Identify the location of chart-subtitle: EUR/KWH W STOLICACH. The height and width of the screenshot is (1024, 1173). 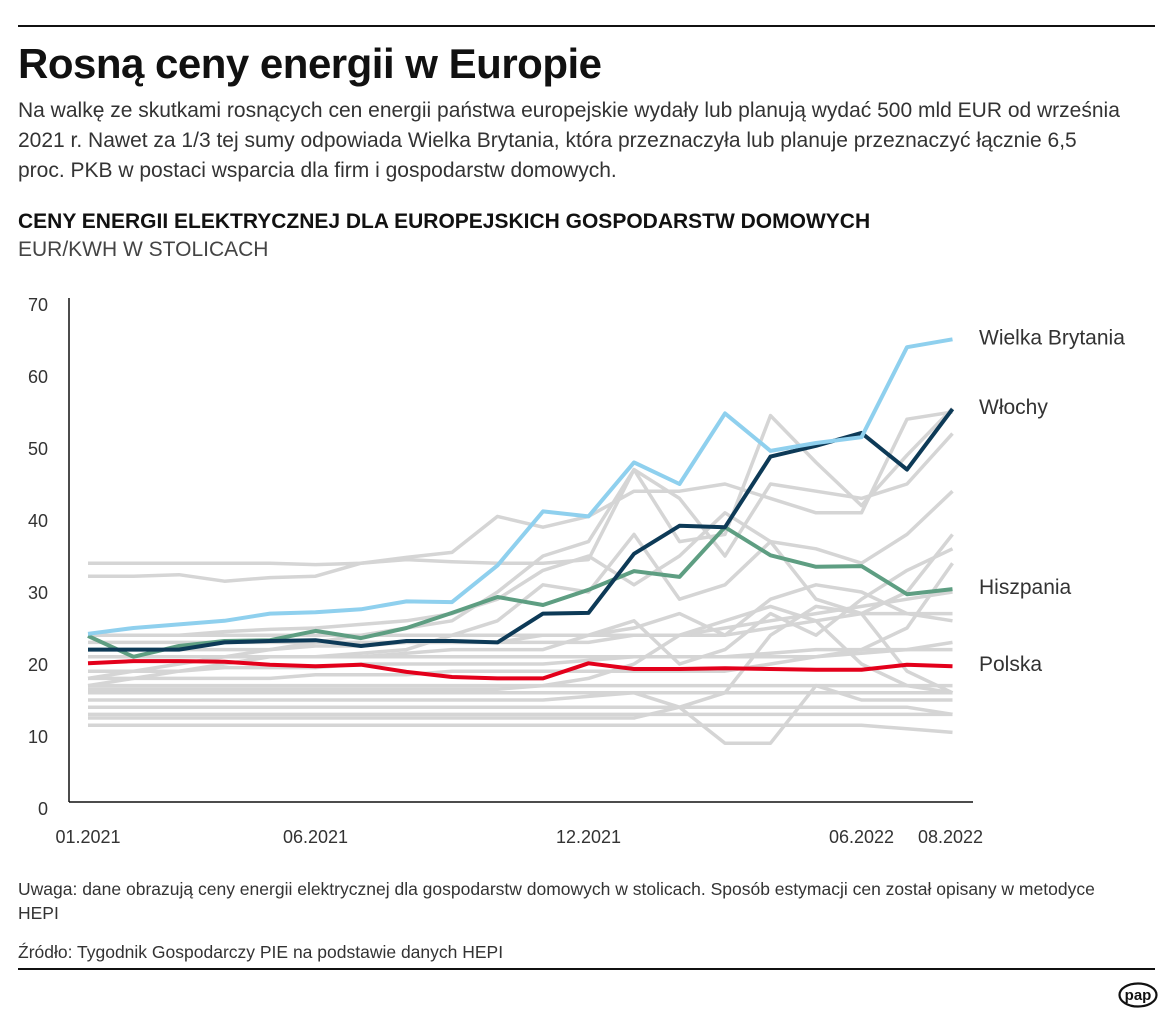
(143, 249).